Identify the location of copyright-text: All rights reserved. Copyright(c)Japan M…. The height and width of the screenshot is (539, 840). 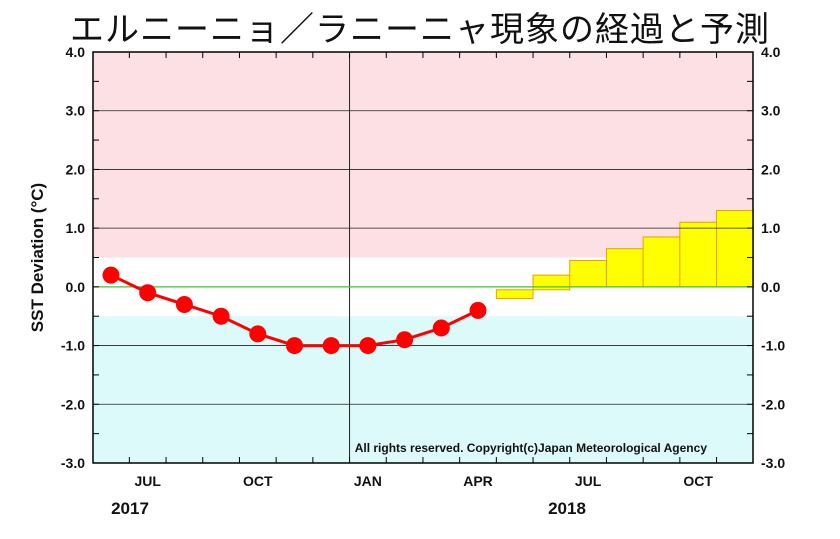
(531, 448).